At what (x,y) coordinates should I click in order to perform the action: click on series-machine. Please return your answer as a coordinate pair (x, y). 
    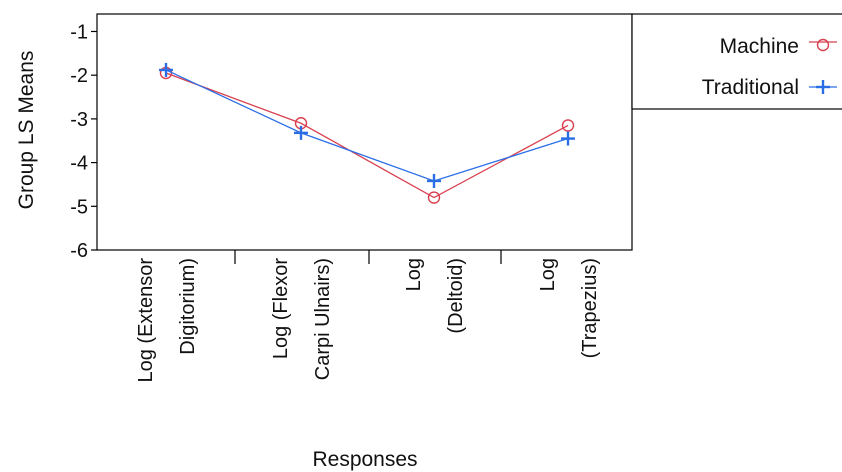
    Looking at the image, I should click on (367, 135).